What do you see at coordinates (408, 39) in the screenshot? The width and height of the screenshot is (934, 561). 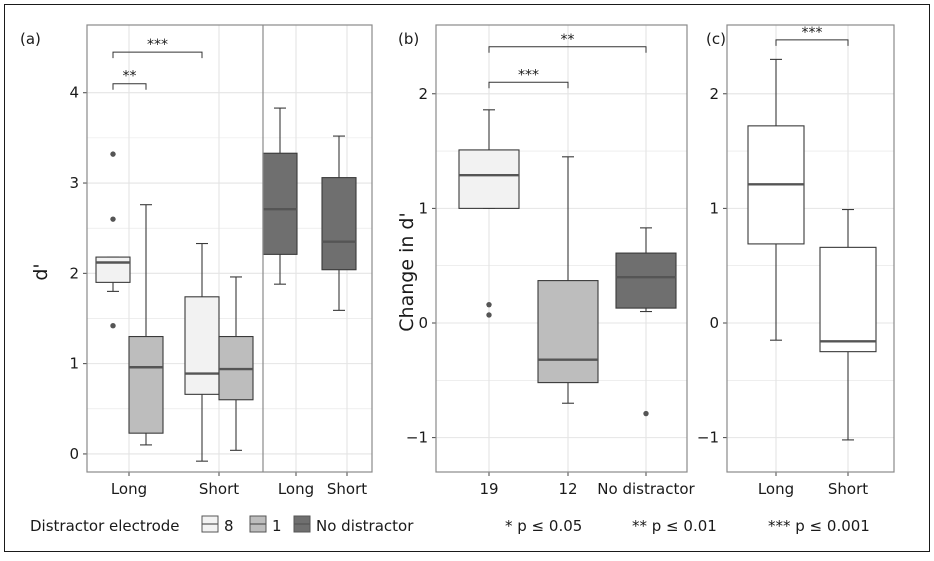 I see `panel-b-label: (b)` at bounding box center [408, 39].